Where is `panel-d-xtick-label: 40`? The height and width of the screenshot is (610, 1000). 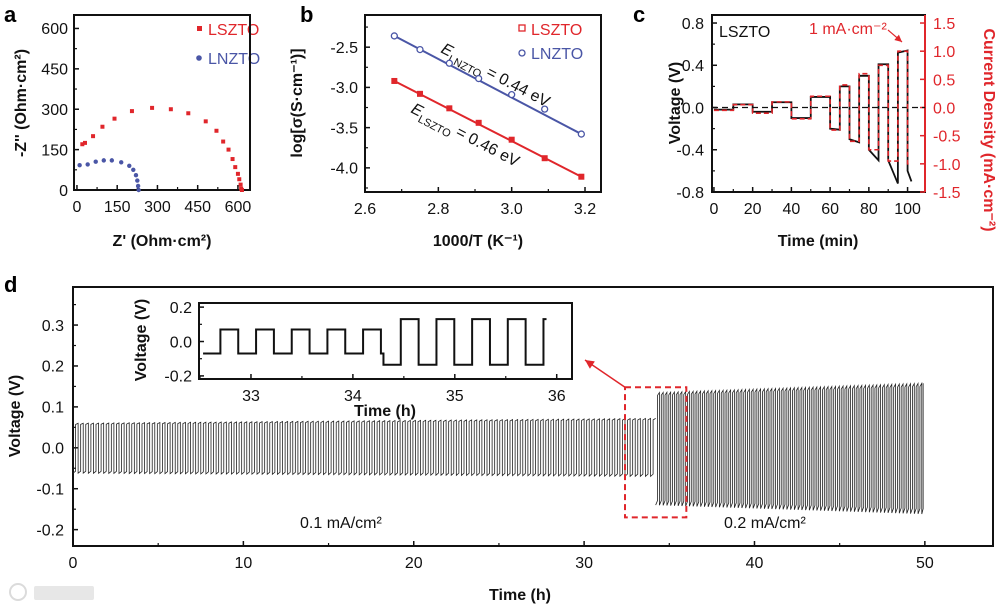
panel-d-xtick-label: 40 is located at coordinates (755, 563).